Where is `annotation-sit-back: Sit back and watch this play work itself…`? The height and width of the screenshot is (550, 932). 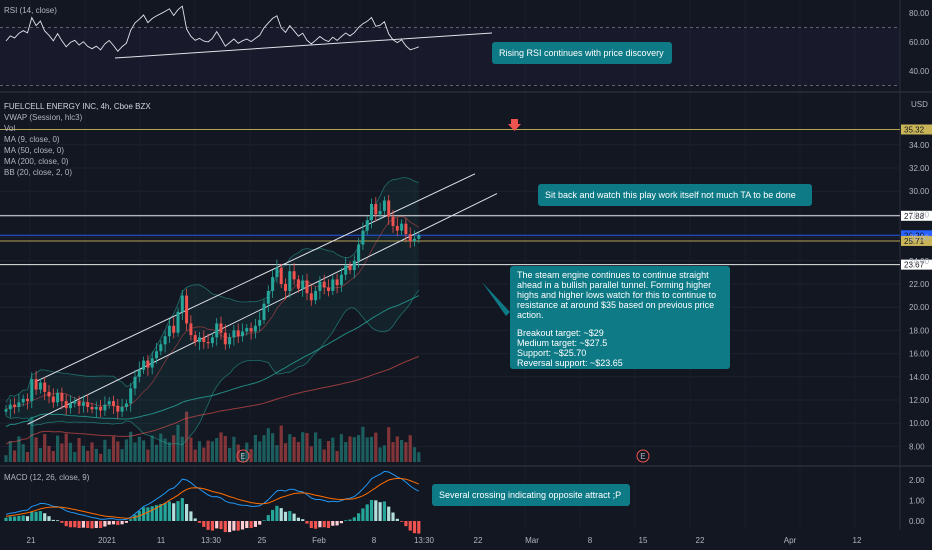 annotation-sit-back: Sit back and watch this play work itself… is located at coordinates (675, 195).